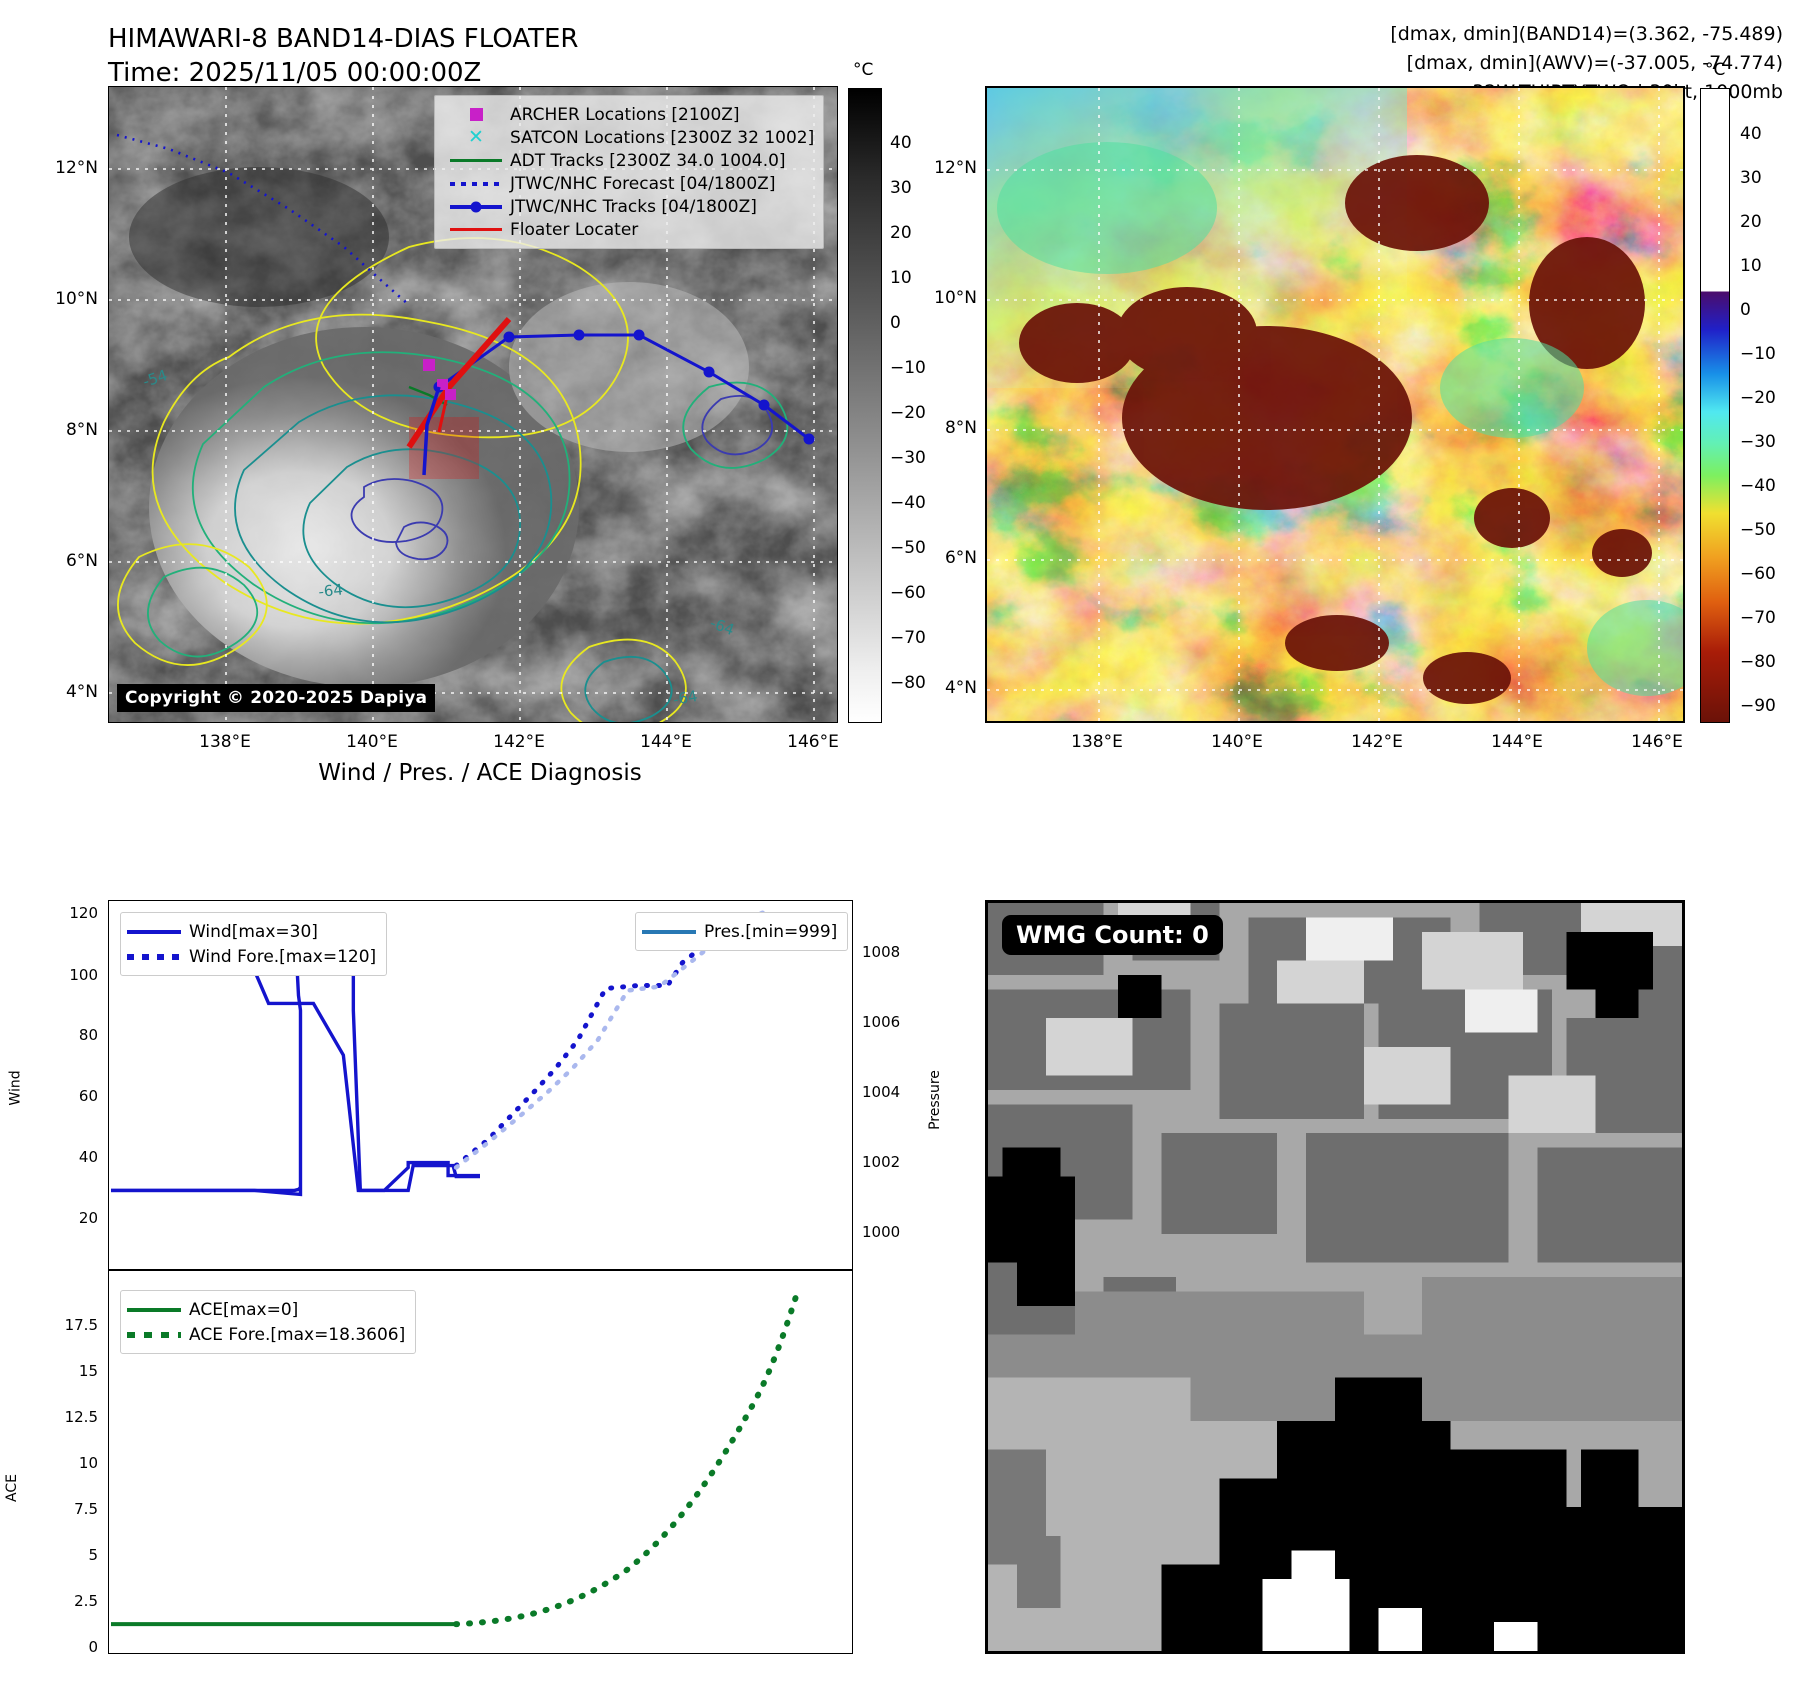 Image resolution: width=1801 pixels, height=1690 pixels. I want to click on pressure-ytick: 1000, so click(881, 1232).